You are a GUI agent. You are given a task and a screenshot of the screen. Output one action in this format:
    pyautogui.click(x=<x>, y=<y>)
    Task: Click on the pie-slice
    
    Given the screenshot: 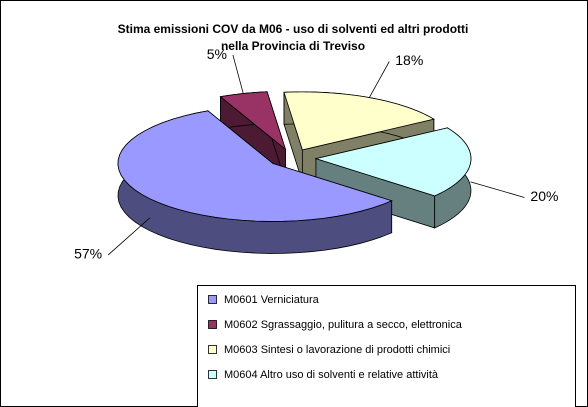 What is the action you would take?
    pyautogui.click(x=393, y=178)
    